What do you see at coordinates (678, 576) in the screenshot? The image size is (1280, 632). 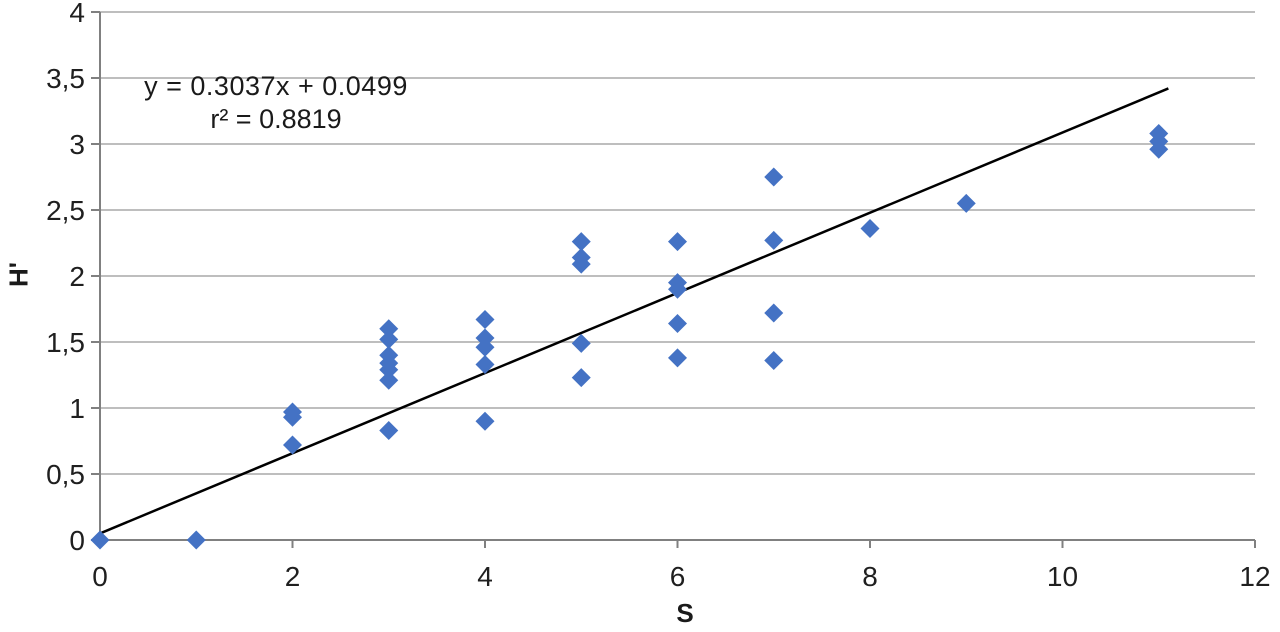 I see `x-tick-label: 6` at bounding box center [678, 576].